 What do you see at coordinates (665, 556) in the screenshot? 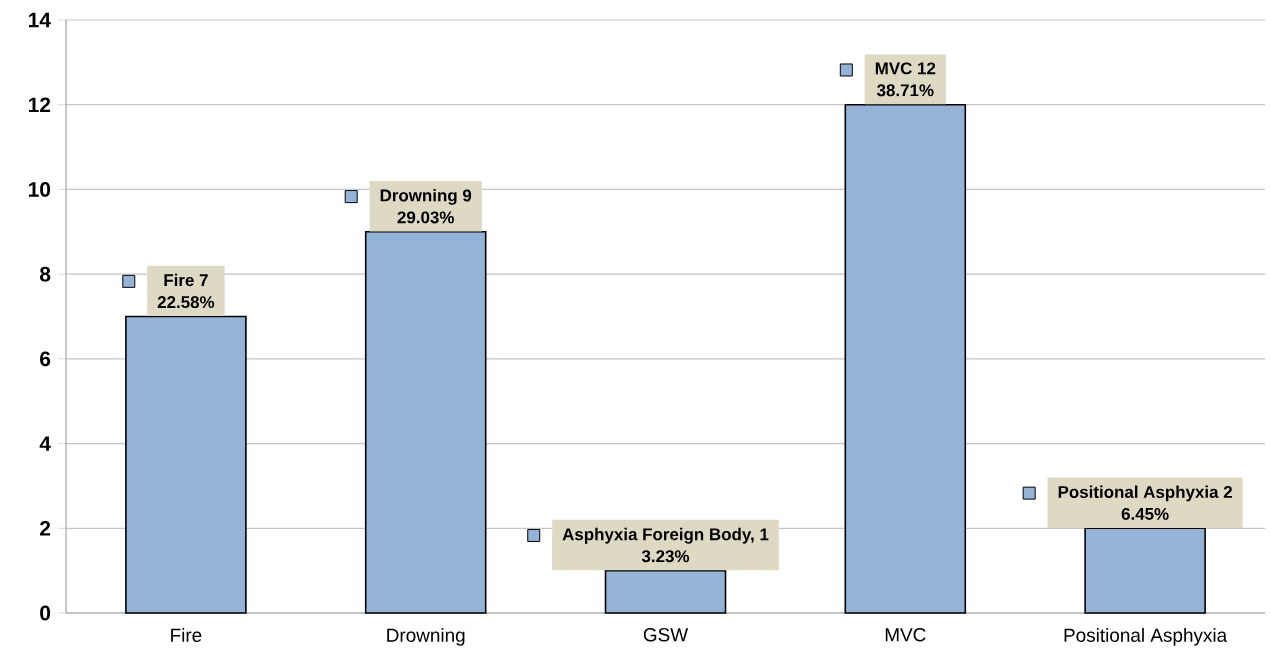
I see `annotation: 3.23%` at bounding box center [665, 556].